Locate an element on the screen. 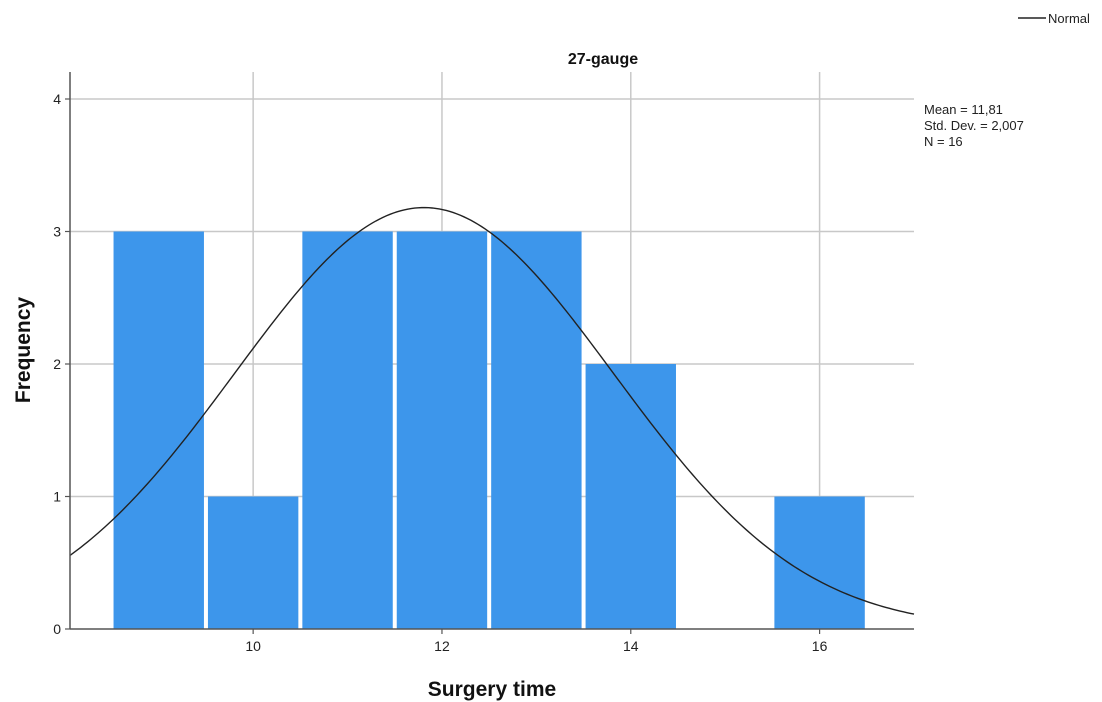 The height and width of the screenshot is (702, 1102). y-tick-label: 1 is located at coordinates (57, 497).